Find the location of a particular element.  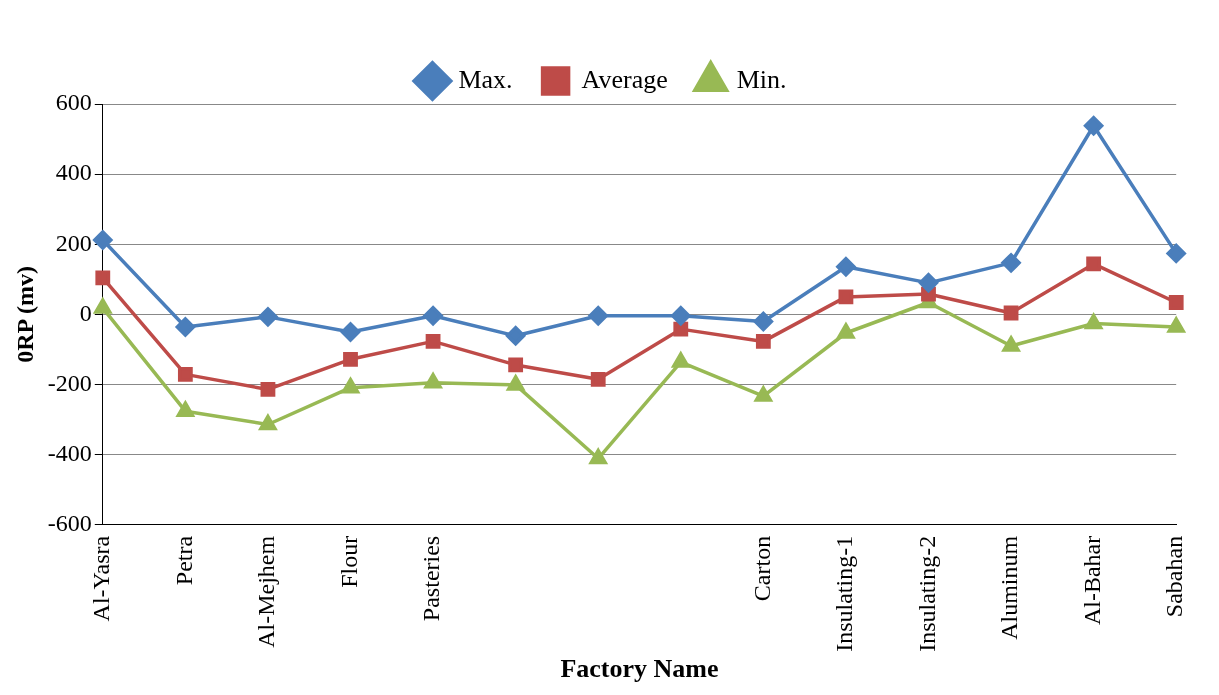

legend-label: Min. is located at coordinates (761, 79).